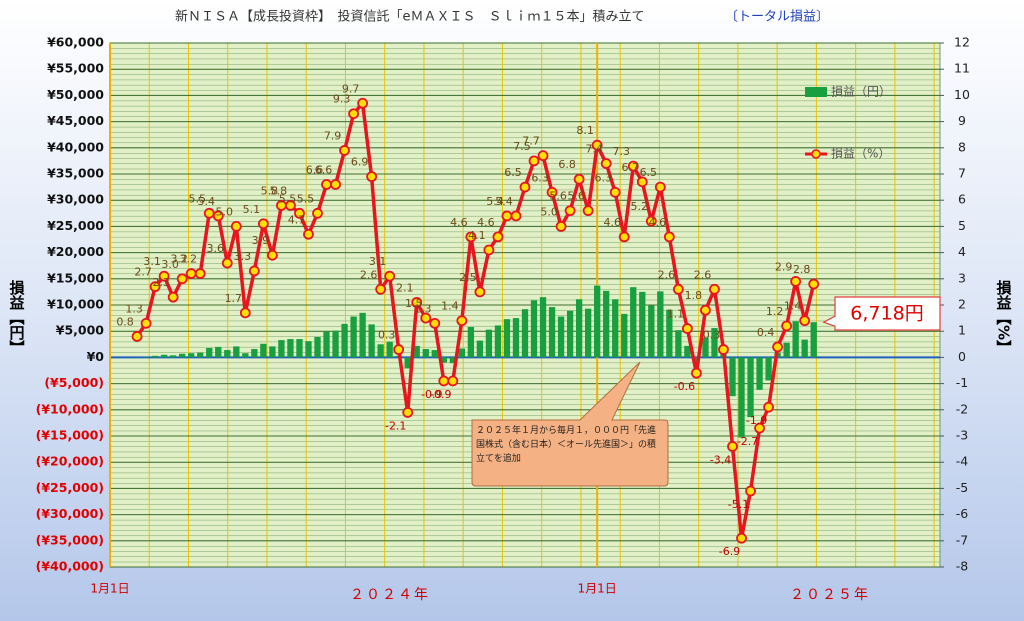  What do you see at coordinates (886, 314) in the screenshot?
I see `callout-label: 6,718円` at bounding box center [886, 314].